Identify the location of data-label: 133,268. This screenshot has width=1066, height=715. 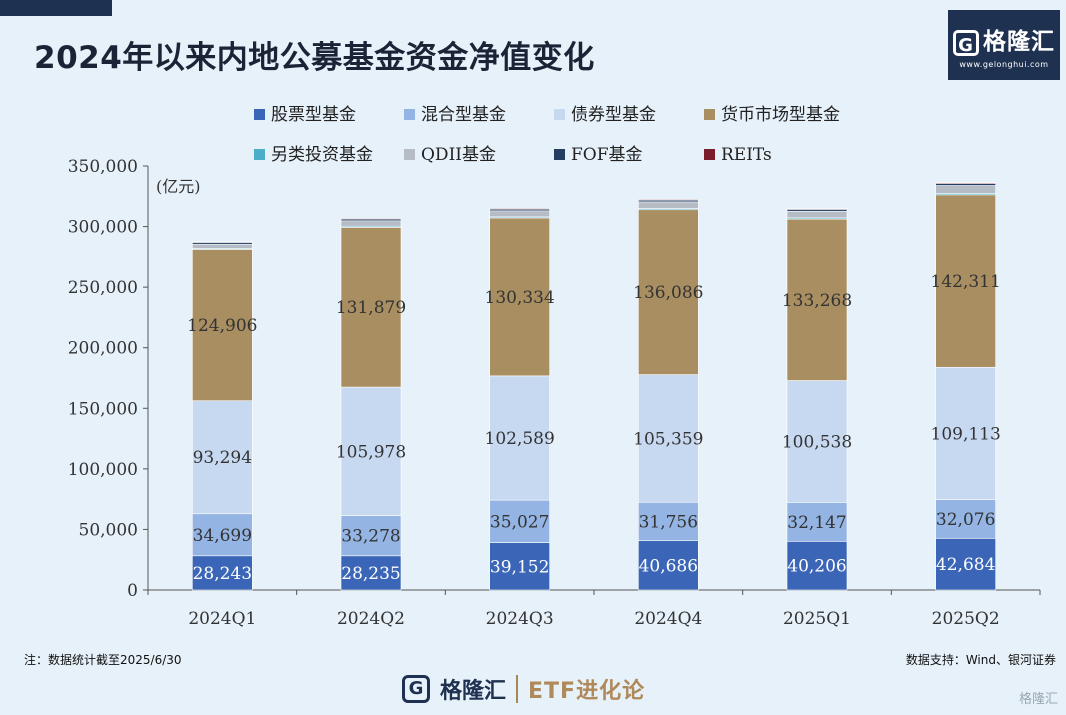
(817, 301).